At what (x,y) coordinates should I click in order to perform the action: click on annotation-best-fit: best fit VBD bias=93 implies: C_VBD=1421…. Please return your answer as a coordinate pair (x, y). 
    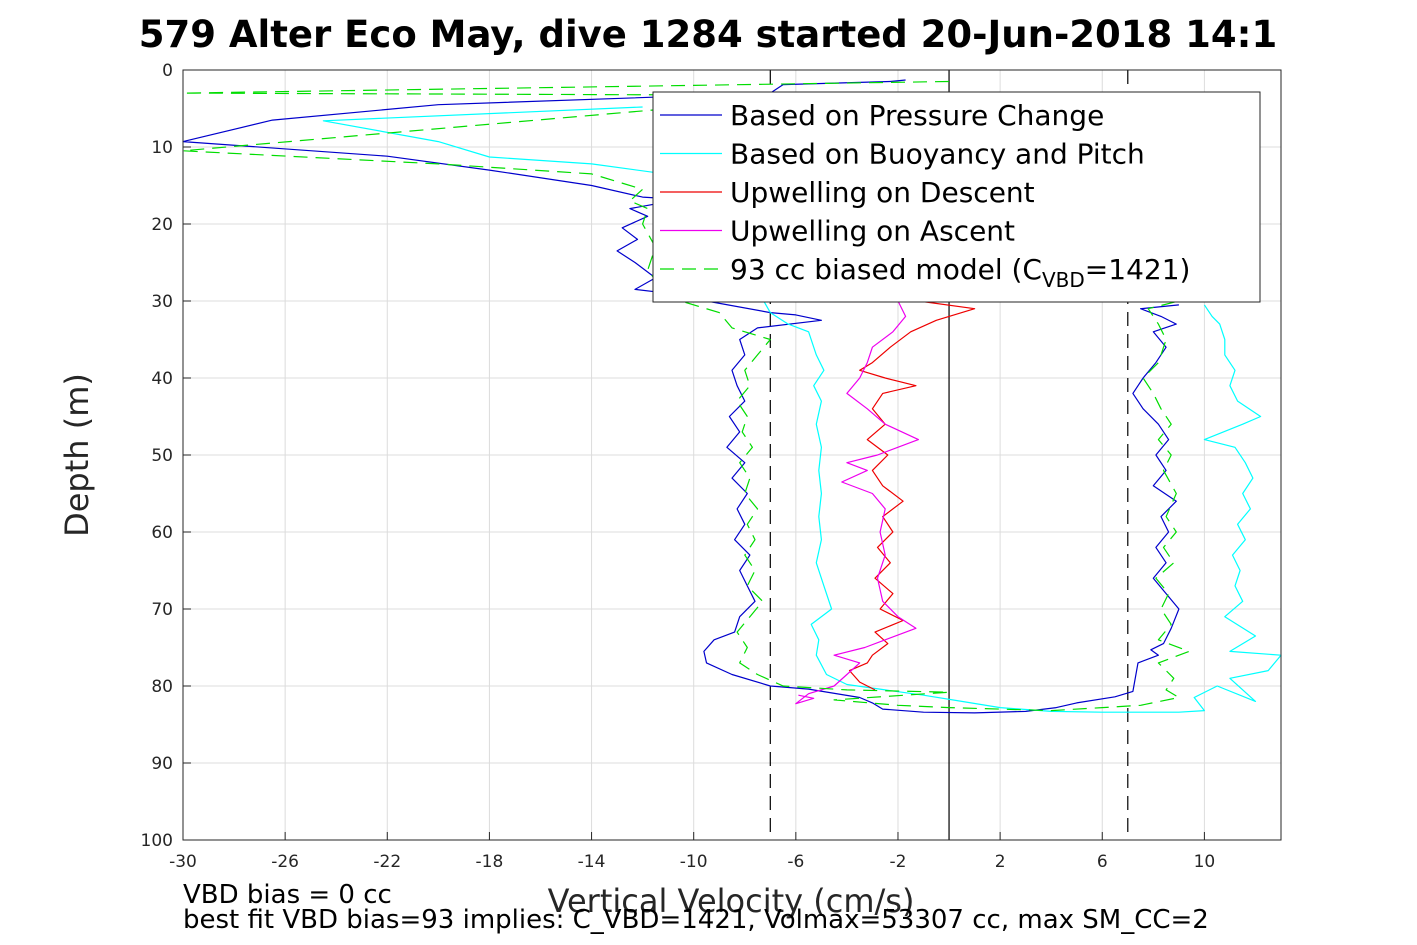
    Looking at the image, I should click on (696, 920).